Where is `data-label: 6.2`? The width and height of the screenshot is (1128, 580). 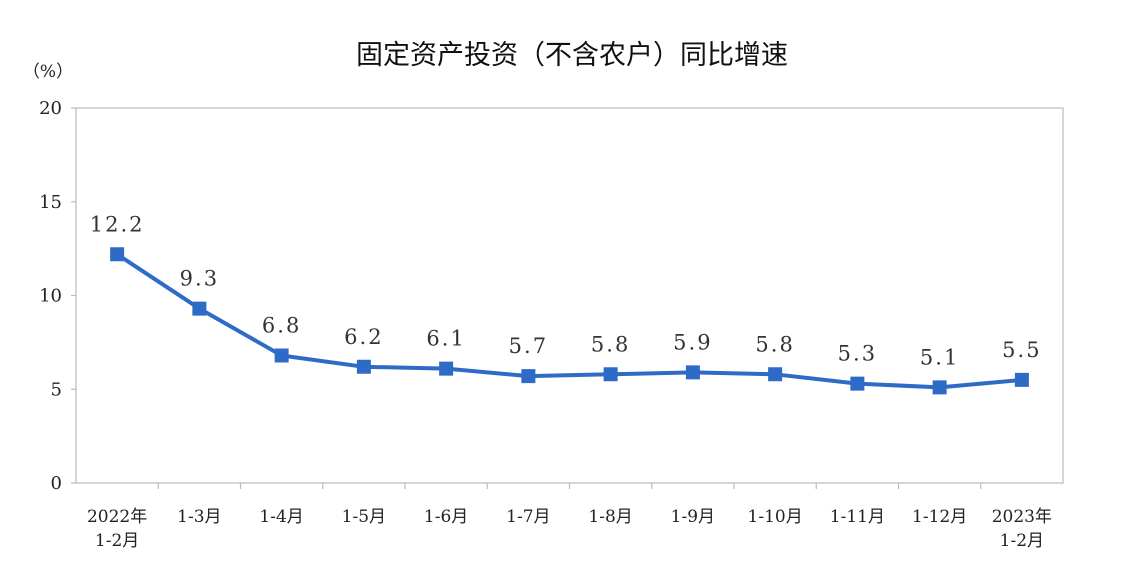 data-label: 6.2 is located at coordinates (363, 337).